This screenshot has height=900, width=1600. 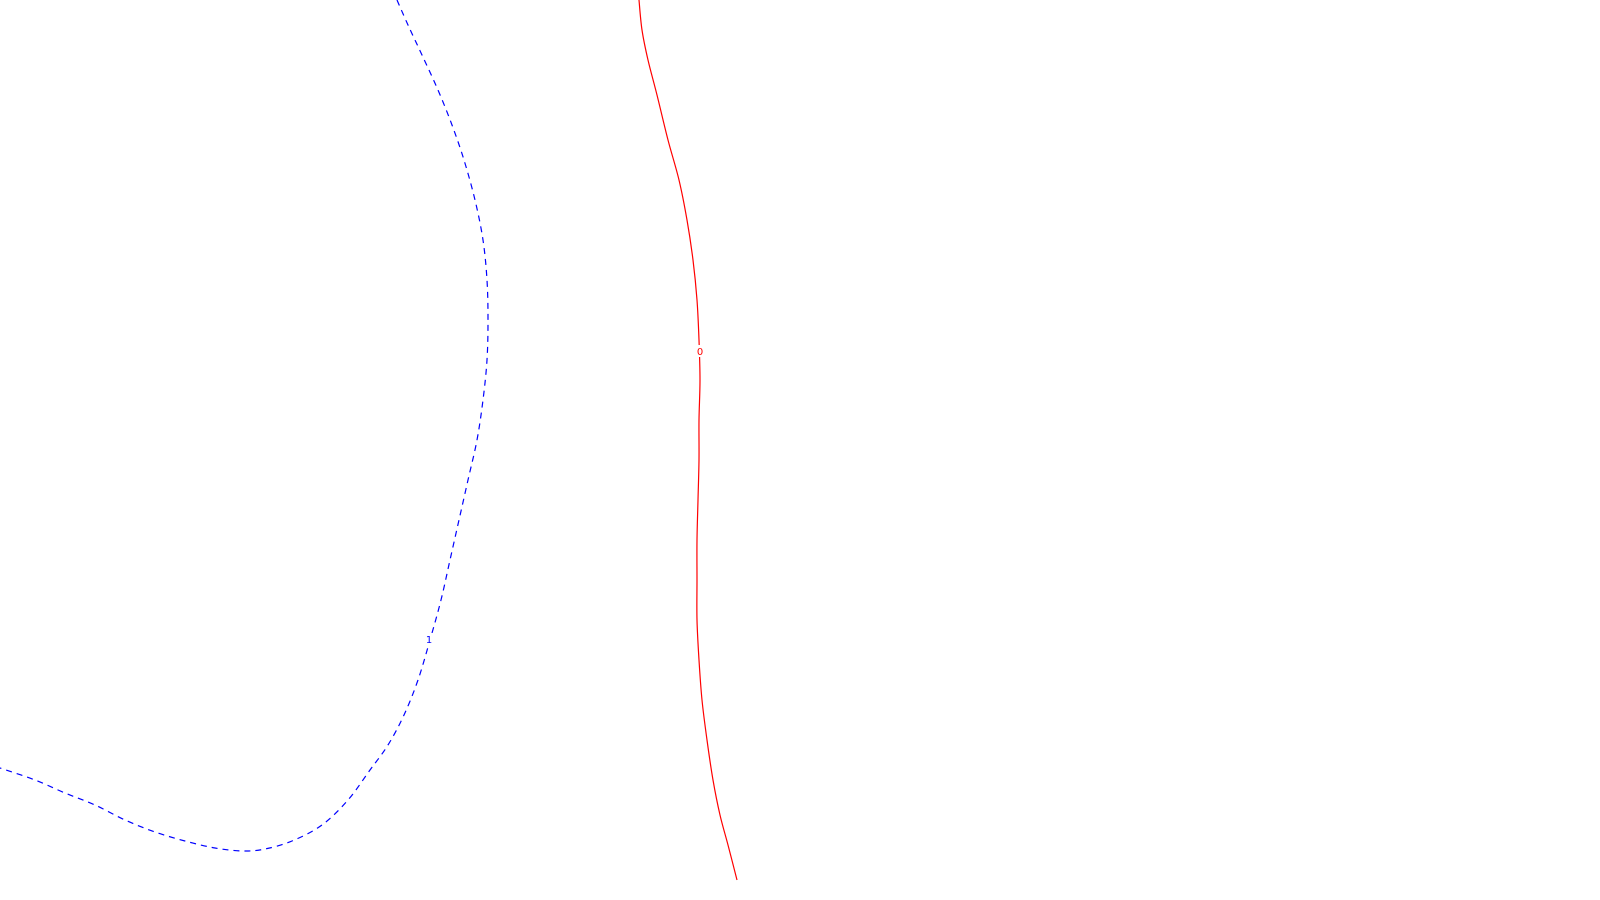 I want to click on contour-label-1: 1, so click(x=429, y=640).